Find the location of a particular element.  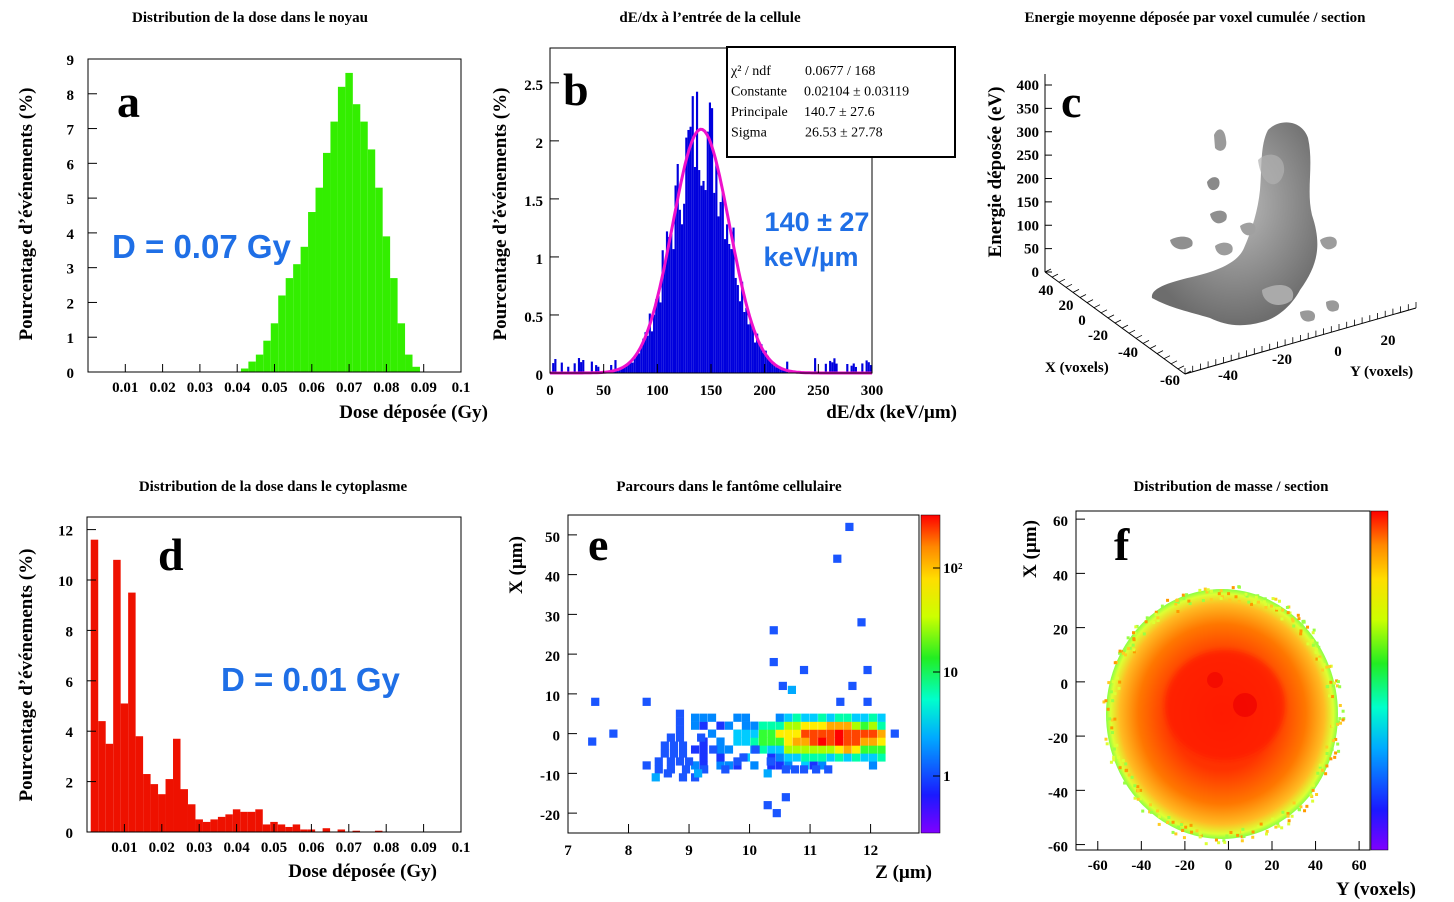

annotation-a: D = 0.07 Gy is located at coordinates (202, 246).